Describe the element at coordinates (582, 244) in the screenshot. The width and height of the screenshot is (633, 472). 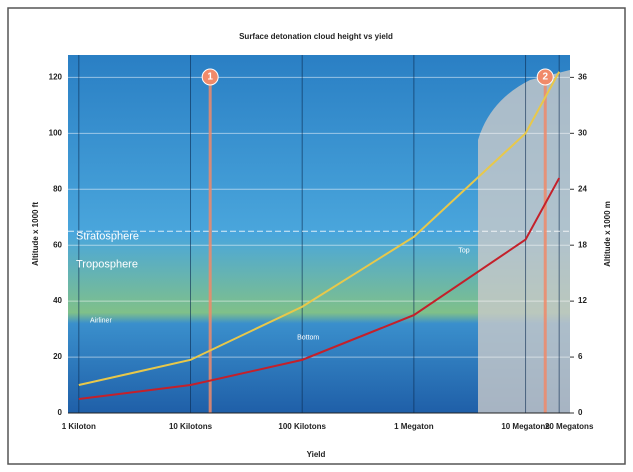
I see `y2-tick-label: 18` at that location.